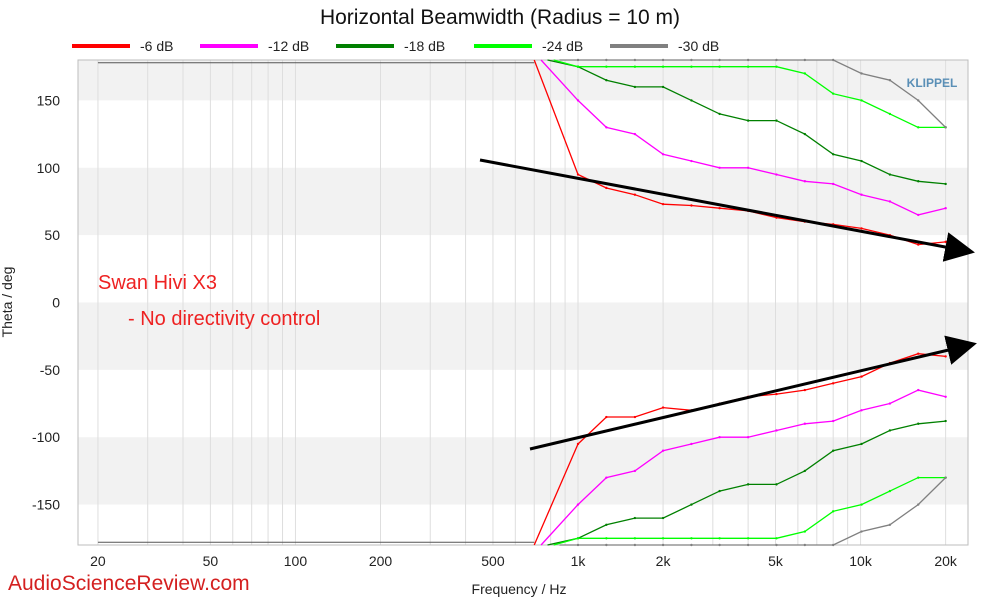  Describe the element at coordinates (211, 561) in the screenshot. I see `x-tick-50: 50` at that location.